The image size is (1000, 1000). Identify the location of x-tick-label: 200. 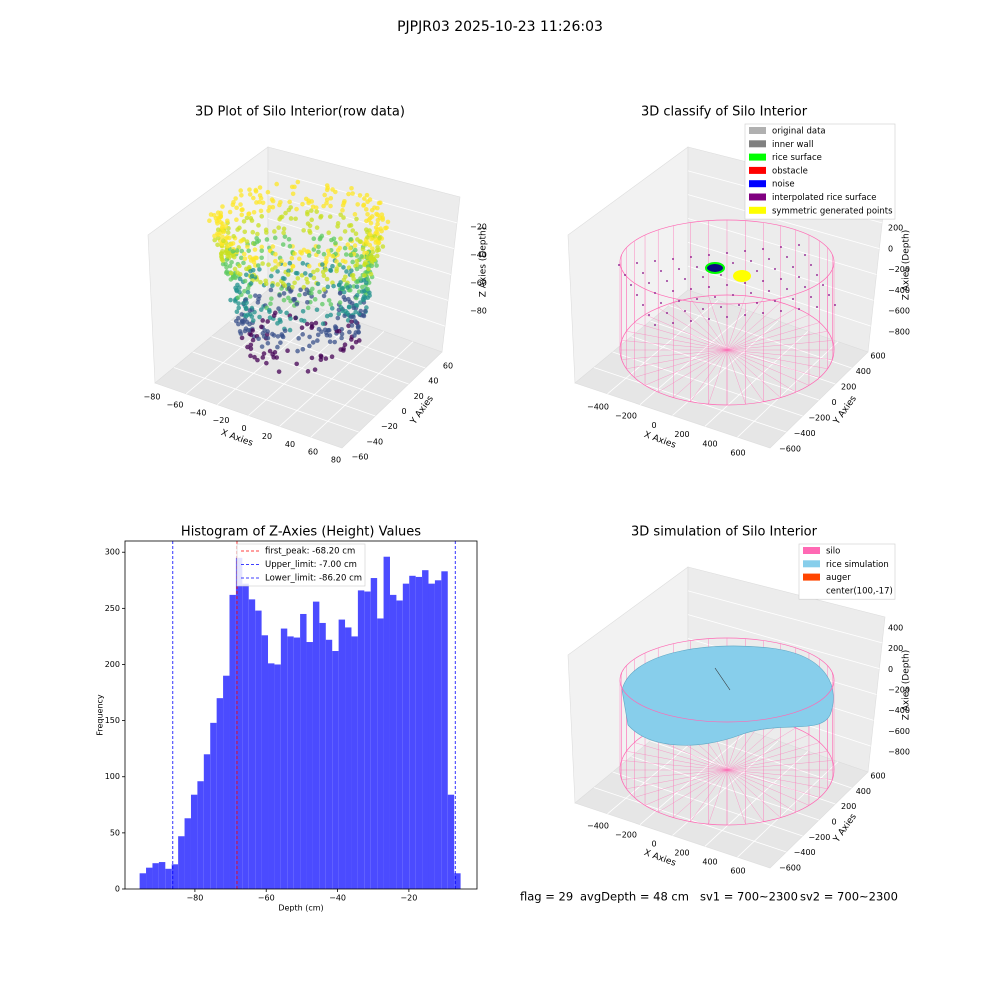
(681, 434).